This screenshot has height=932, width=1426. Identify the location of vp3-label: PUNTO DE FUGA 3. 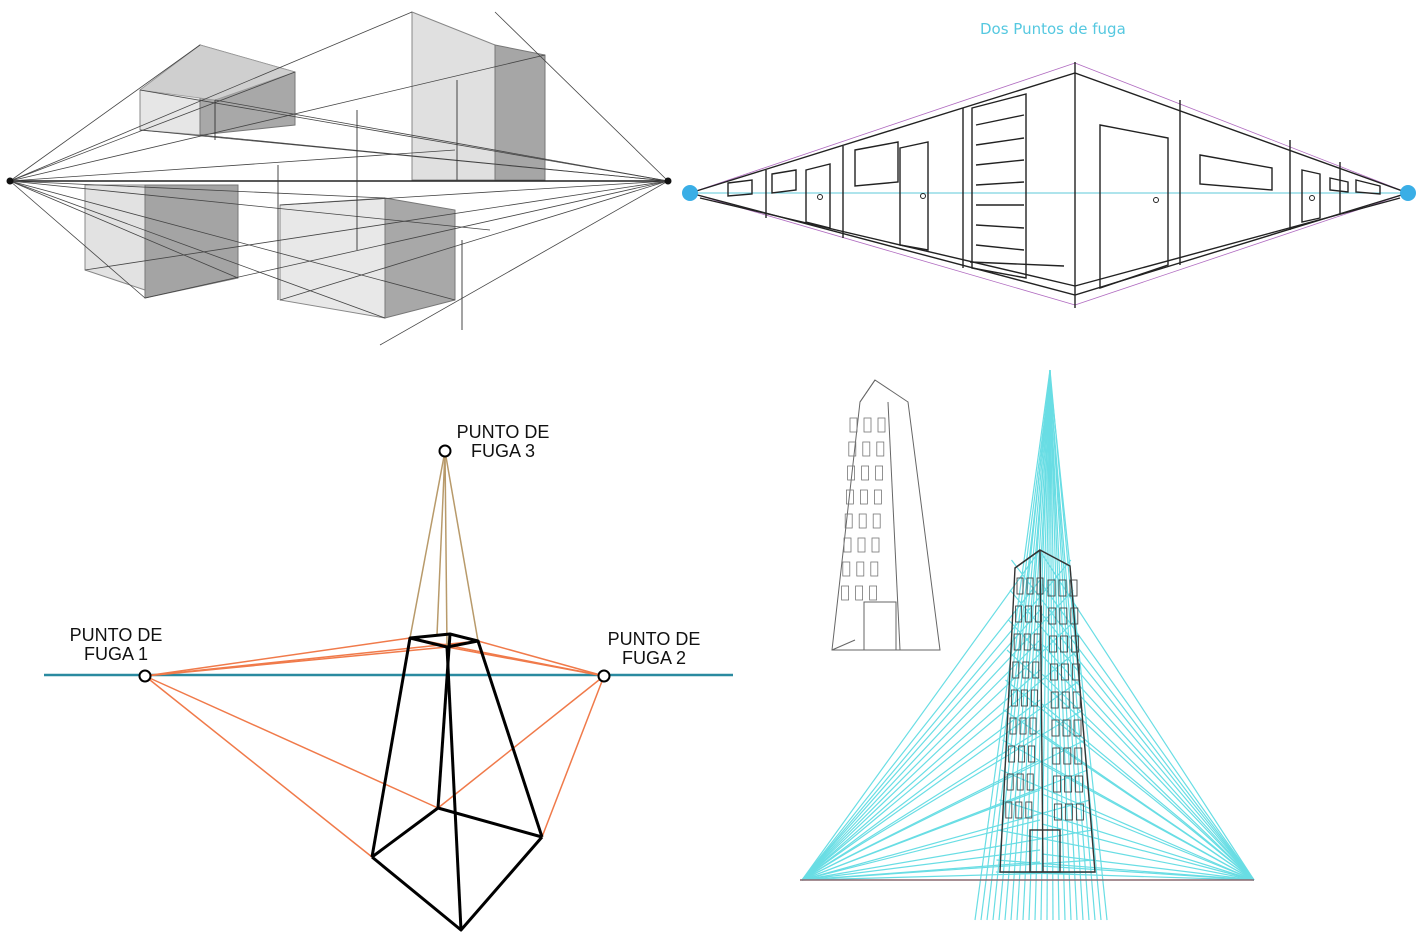
(503, 441).